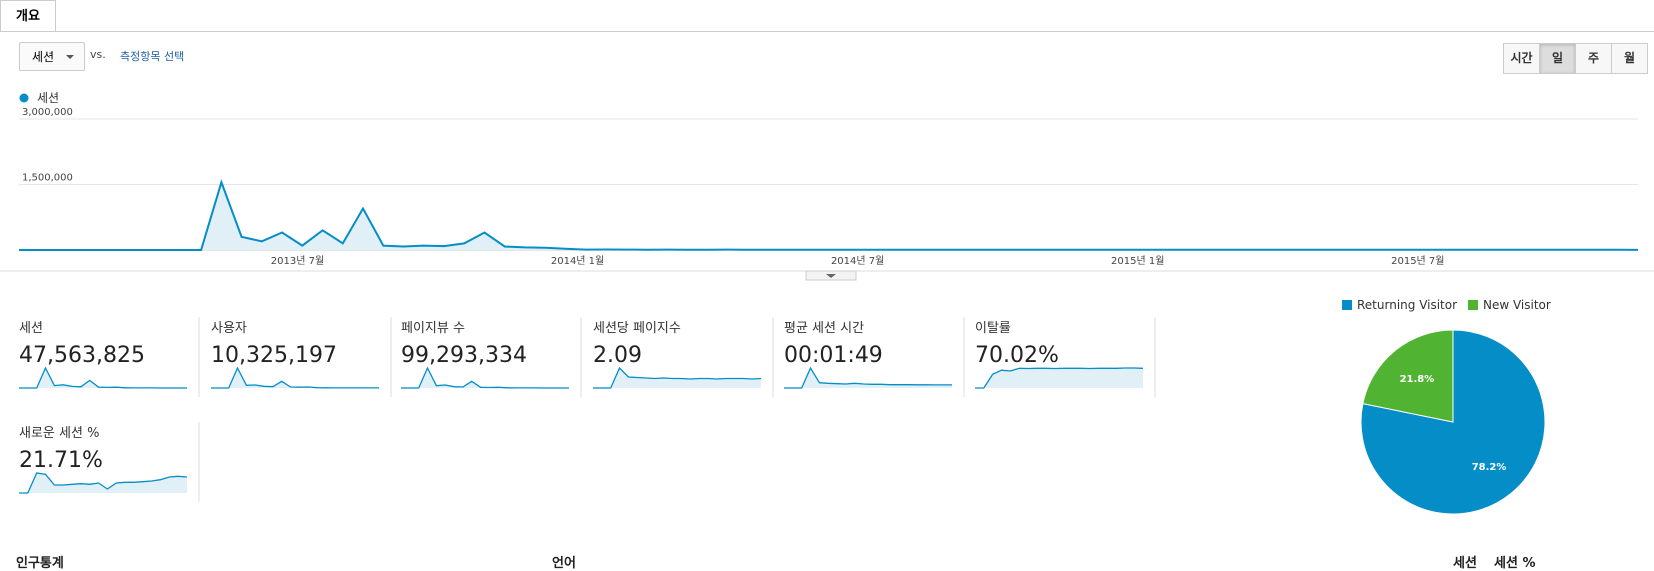  I want to click on select-metric-link: 측정항목 선택, so click(152, 56).